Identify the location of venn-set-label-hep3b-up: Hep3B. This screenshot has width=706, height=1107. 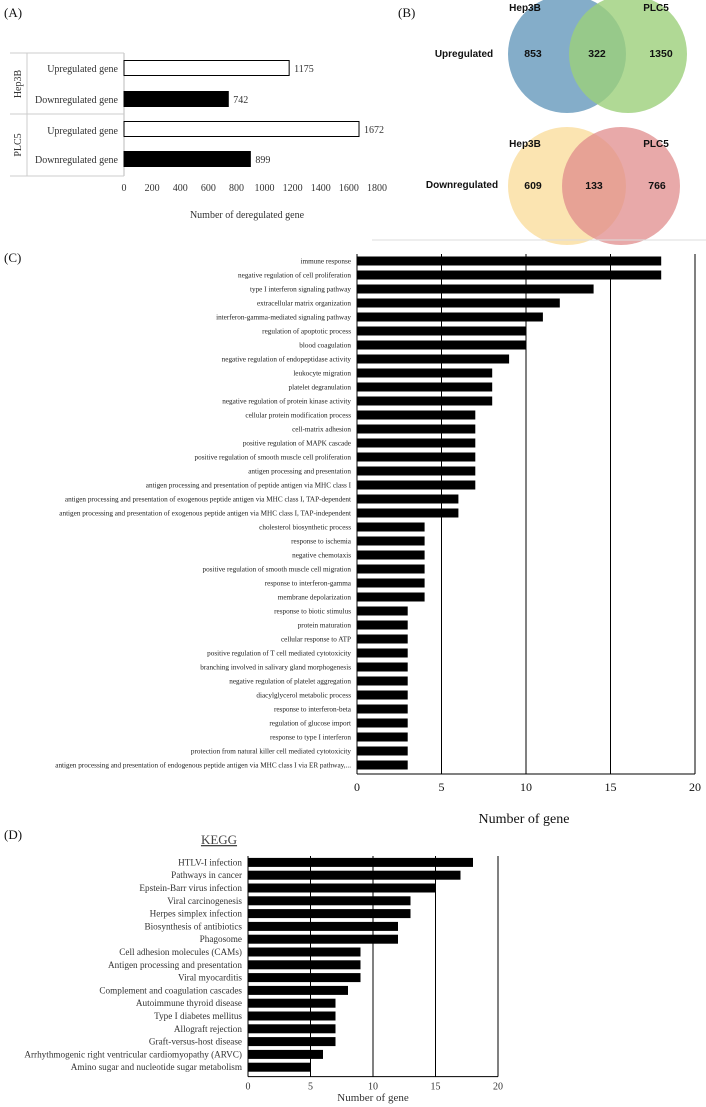
(525, 8).